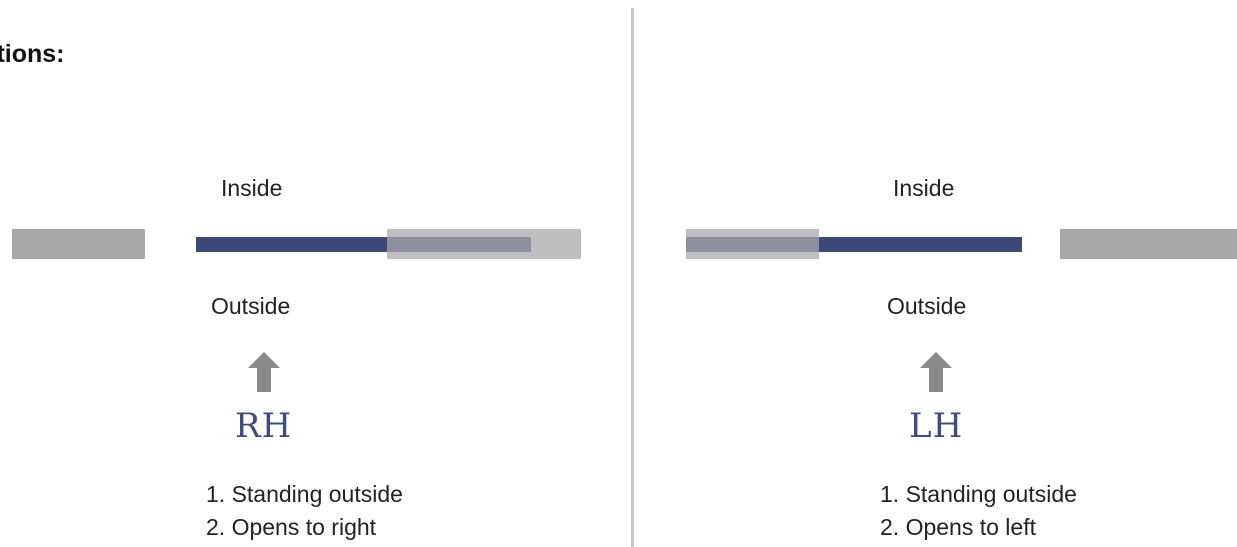 The image size is (1237, 547). What do you see at coordinates (936, 372) in the screenshot?
I see `lh-up-arrow-icon` at bounding box center [936, 372].